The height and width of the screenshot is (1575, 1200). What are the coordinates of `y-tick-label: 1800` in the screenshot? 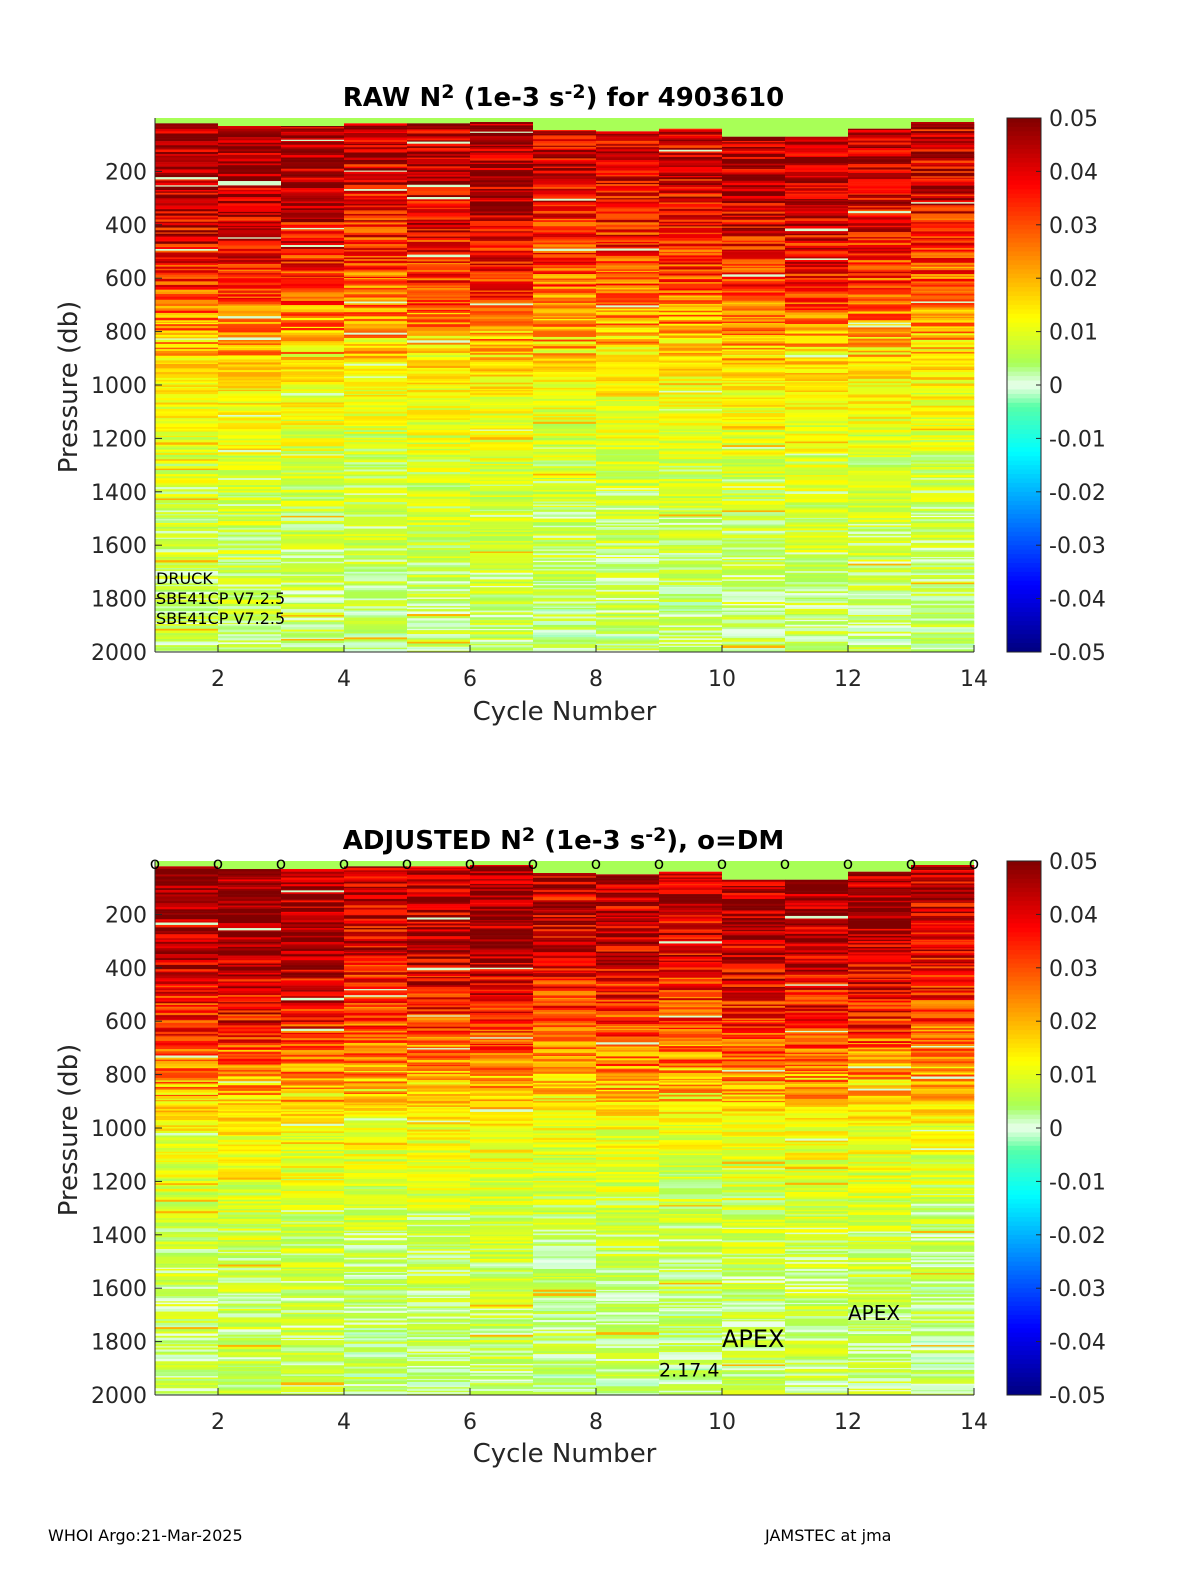 It's located at (119, 600).